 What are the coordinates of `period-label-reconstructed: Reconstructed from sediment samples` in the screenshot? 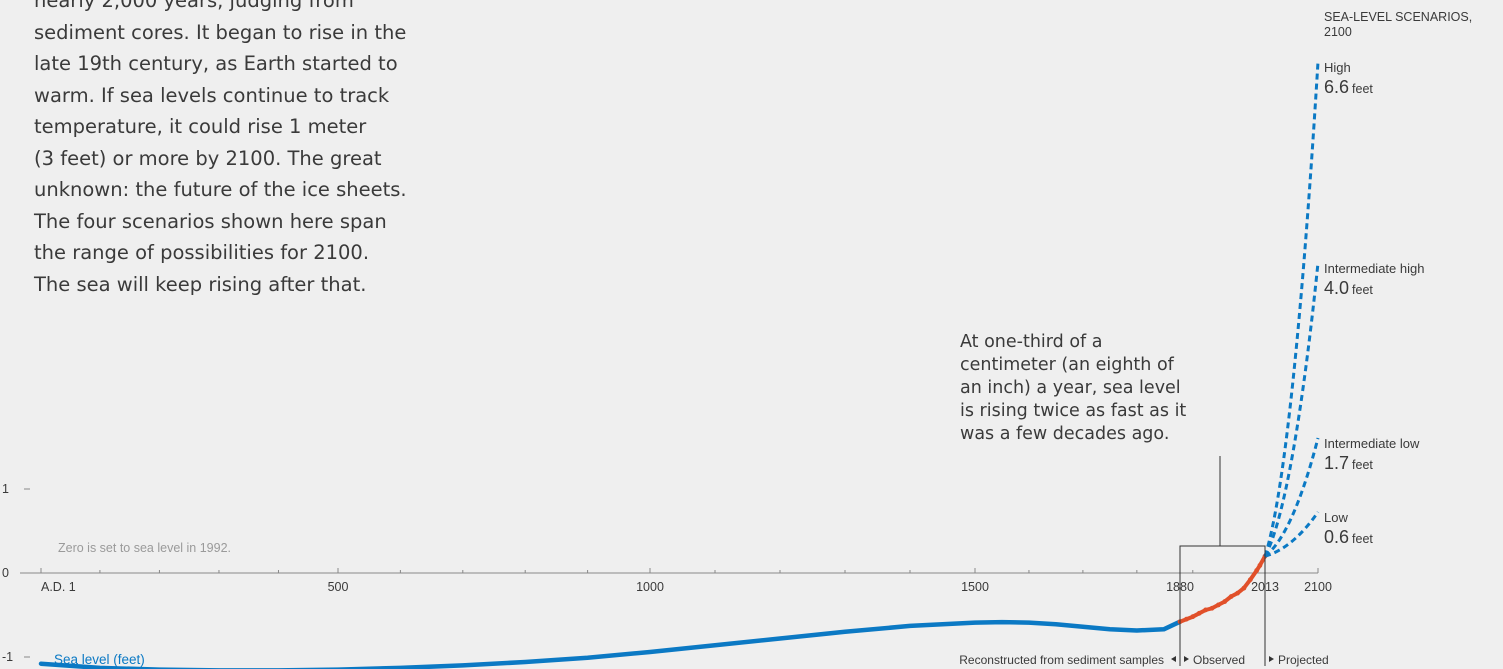 It's located at (1061, 660).